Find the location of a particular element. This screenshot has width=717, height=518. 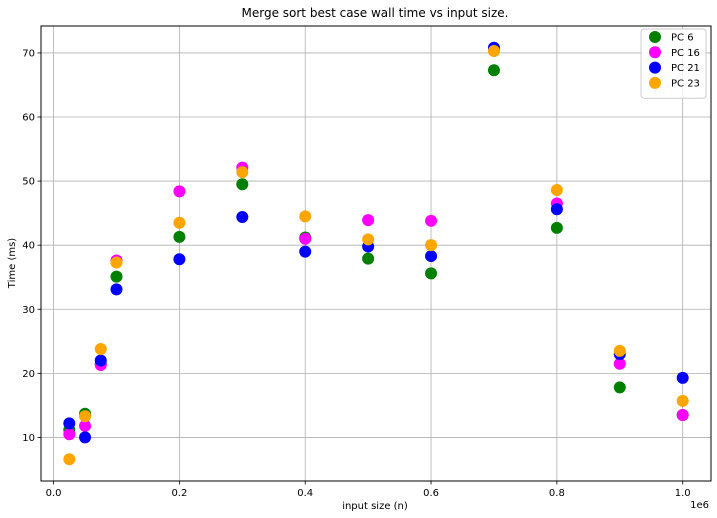

x-axis: 0.0 0.2 0.4 0.6 0.8 1.0 is located at coordinates (368, 490).